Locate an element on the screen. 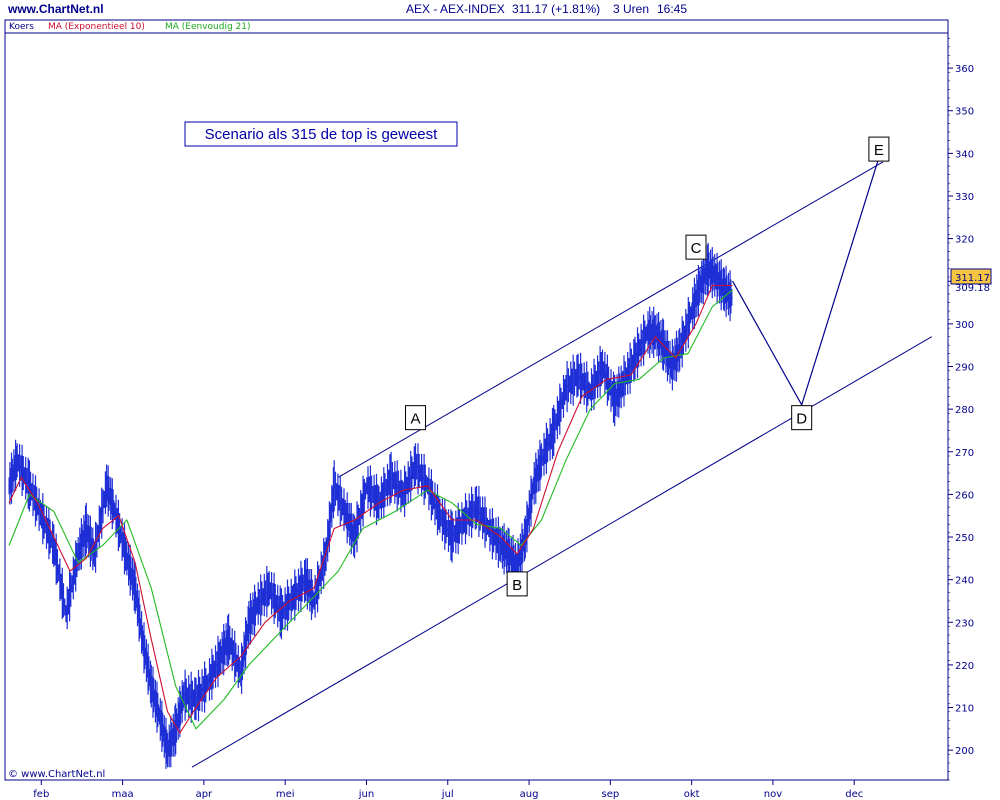 This screenshot has height=800, width=1000. y-tick-label: 230 is located at coordinates (964, 623).